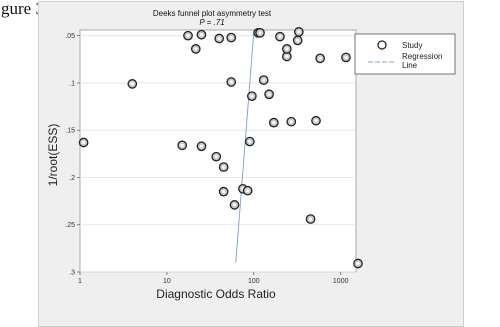  I want to click on x-axis-ticks: 1 10 100 1000, so click(213, 278).